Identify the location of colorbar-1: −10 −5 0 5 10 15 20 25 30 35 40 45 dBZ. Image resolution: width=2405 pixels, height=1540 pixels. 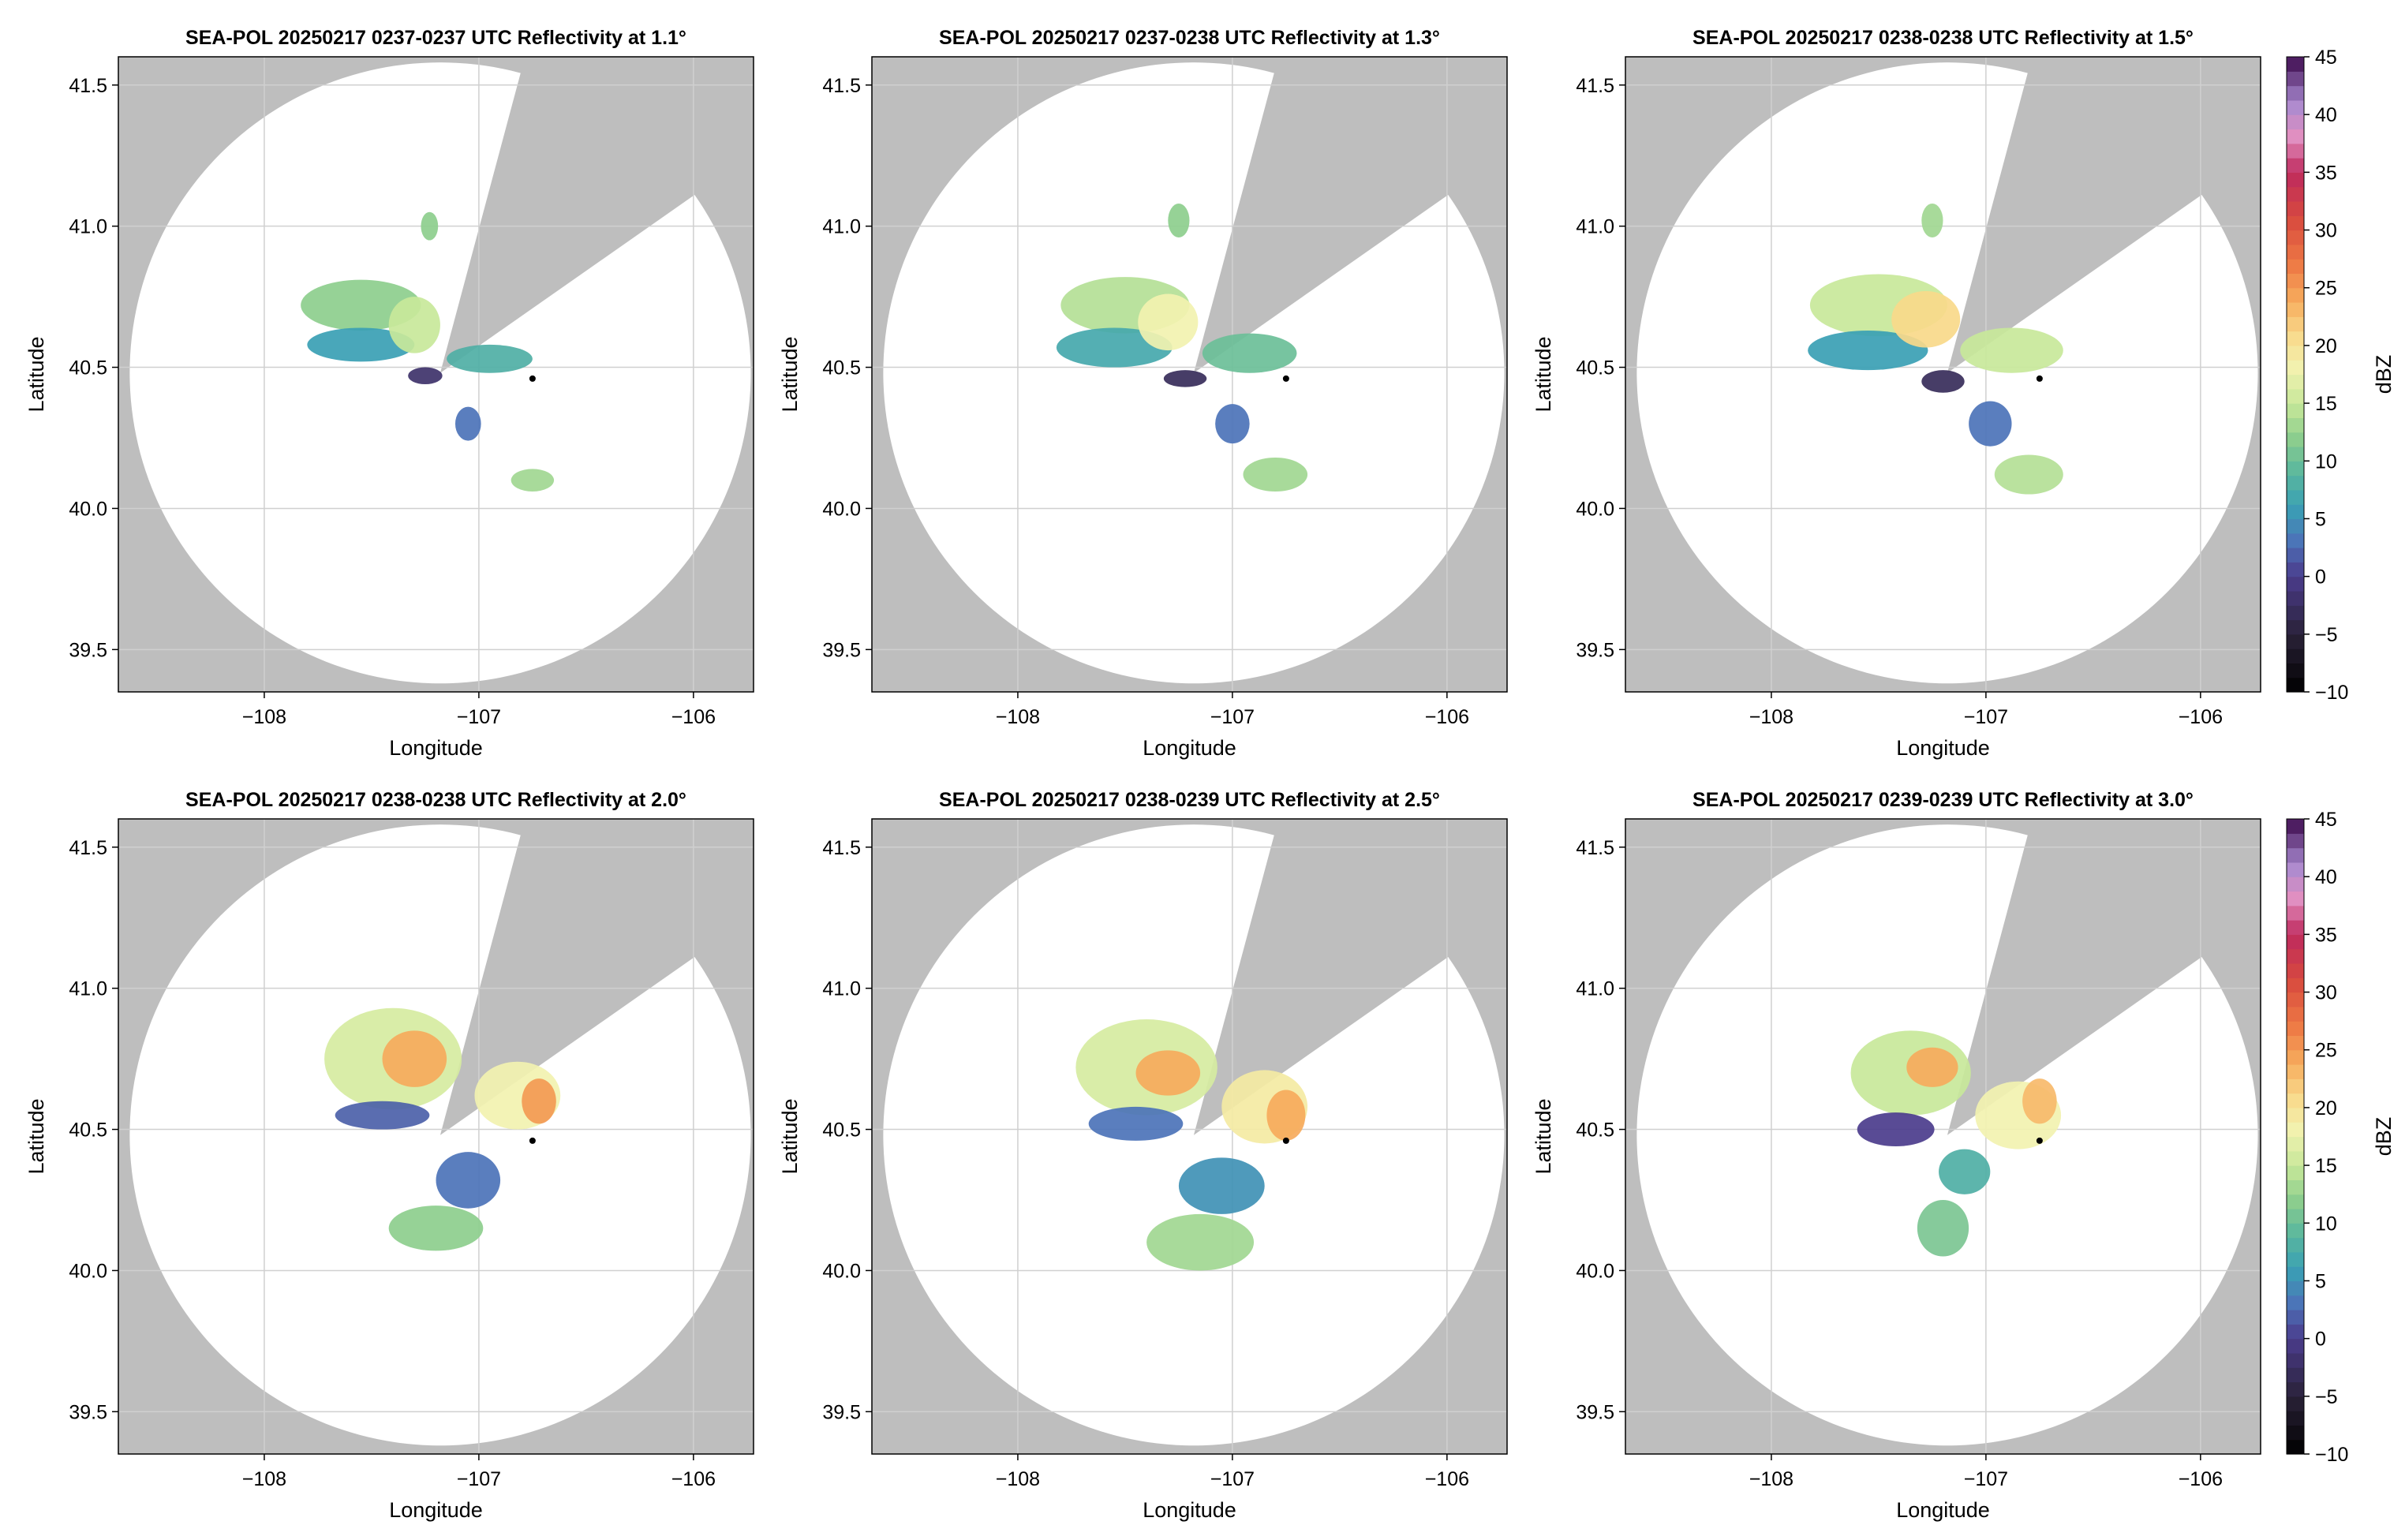
(2341, 375).